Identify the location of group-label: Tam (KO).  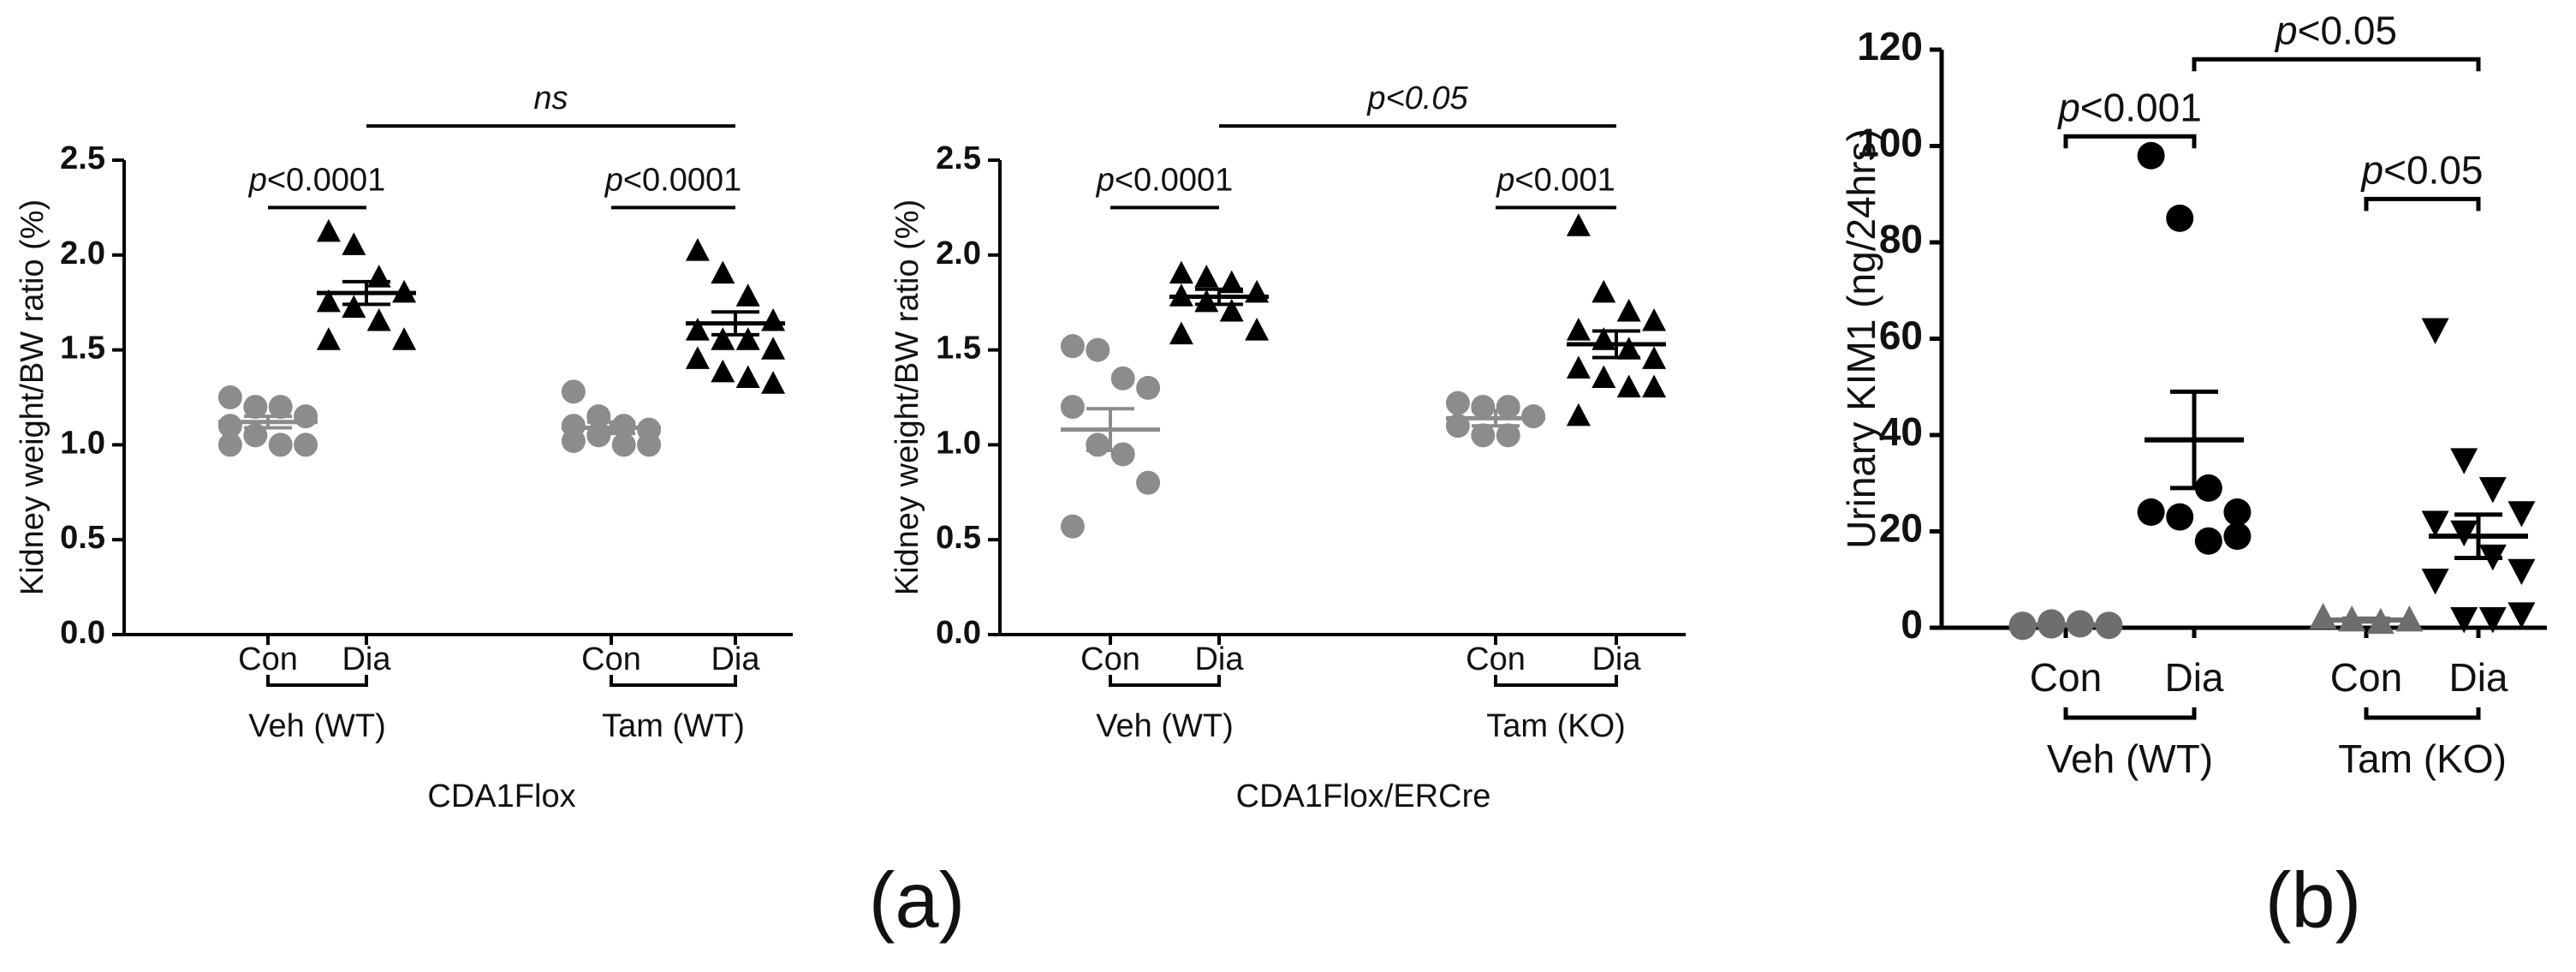
(1556, 726).